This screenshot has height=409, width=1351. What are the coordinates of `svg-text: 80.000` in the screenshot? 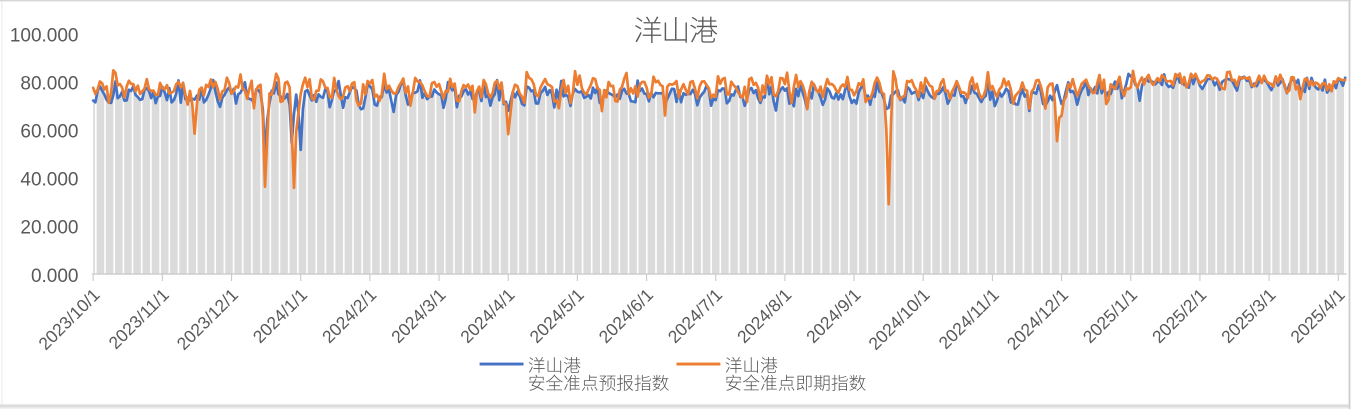 It's located at (49, 84).